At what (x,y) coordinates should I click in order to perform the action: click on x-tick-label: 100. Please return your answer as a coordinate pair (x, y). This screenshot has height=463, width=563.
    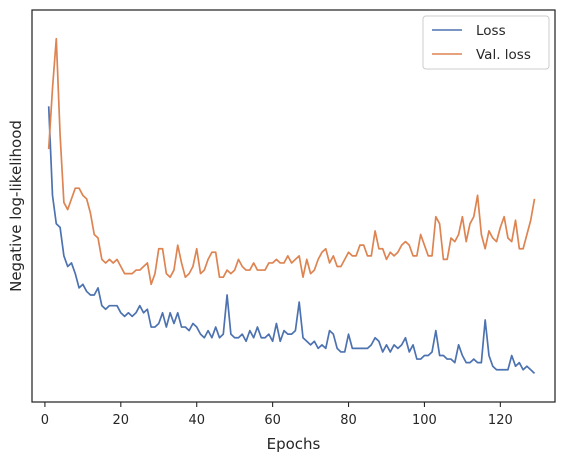
    Looking at the image, I should click on (424, 420).